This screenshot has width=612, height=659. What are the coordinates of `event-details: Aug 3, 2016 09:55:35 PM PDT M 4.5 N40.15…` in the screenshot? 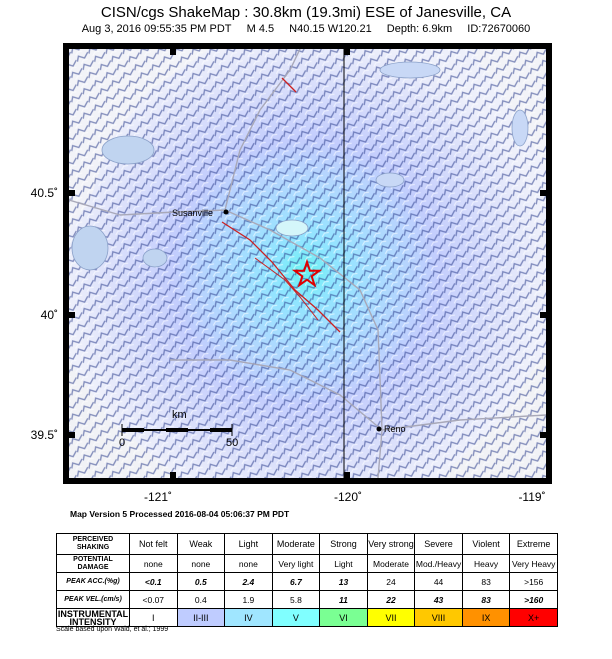 It's located at (306, 29).